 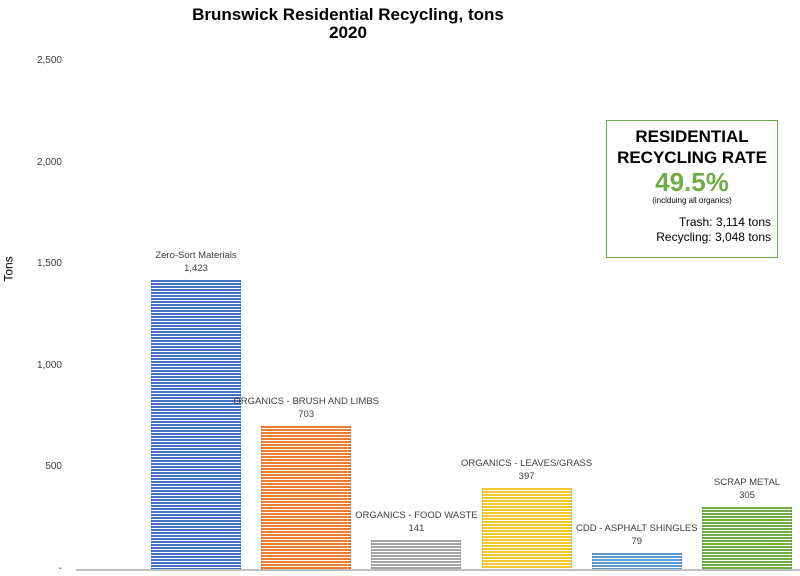 What do you see at coordinates (49, 162) in the screenshot?
I see `y-tick-label: 2,000` at bounding box center [49, 162].